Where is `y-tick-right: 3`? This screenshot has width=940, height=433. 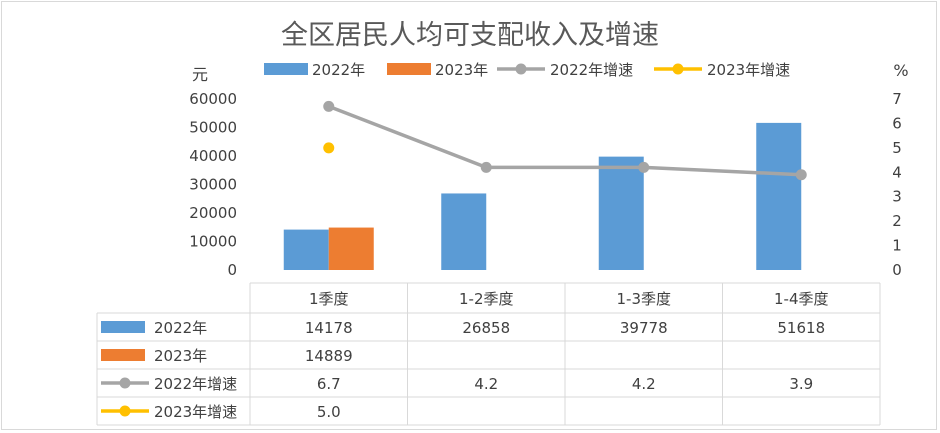
y-tick-right: 3 is located at coordinates (897, 197).